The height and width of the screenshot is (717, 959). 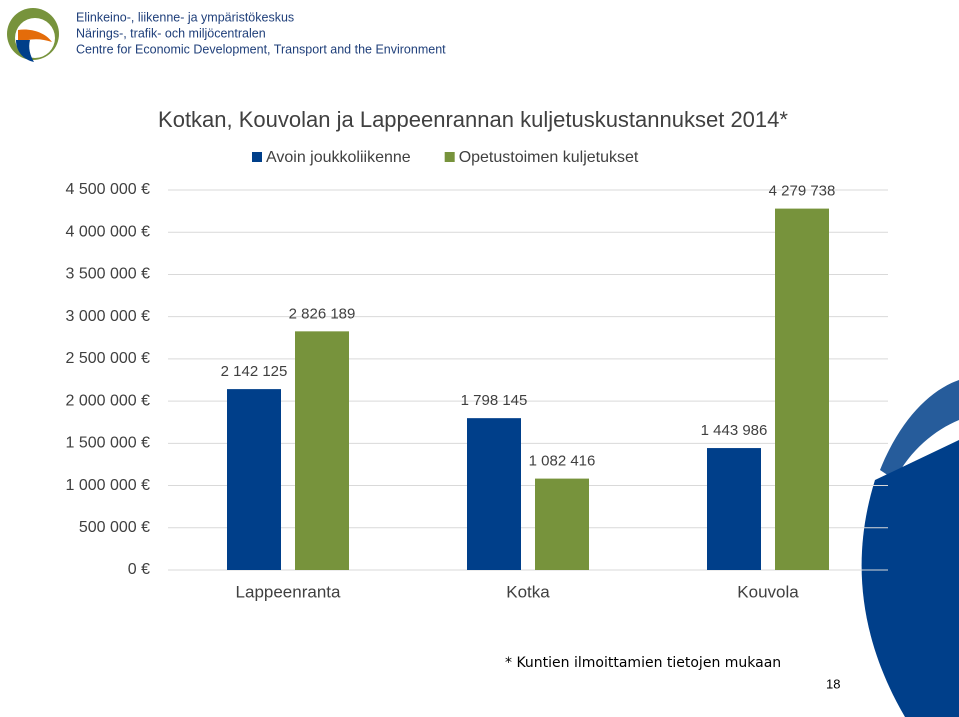 I want to click on value-label: 1 082 416, so click(x=562, y=461).